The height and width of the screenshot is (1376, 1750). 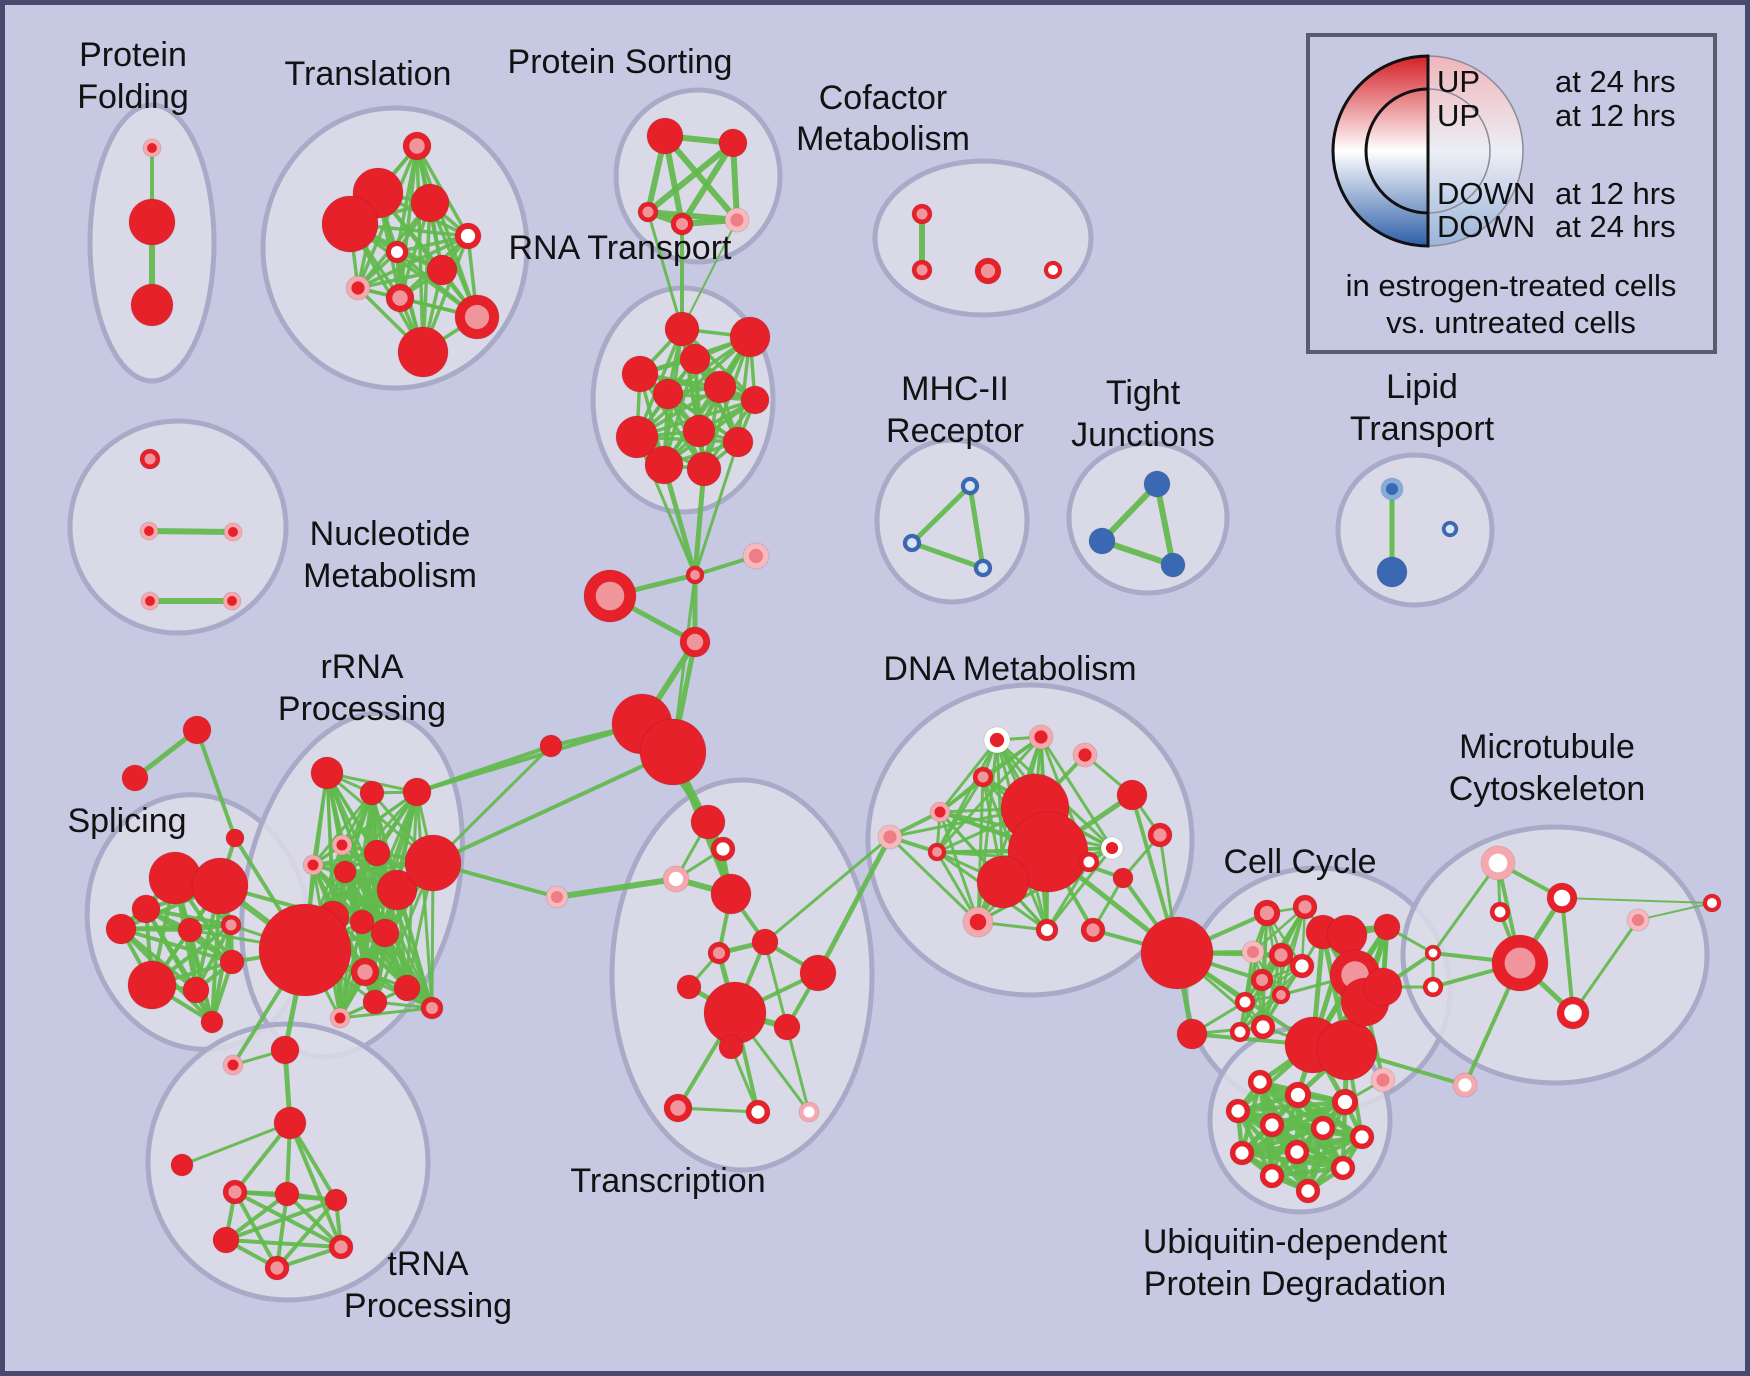 I want to click on network-node-ub4, so click(x=1272, y=1125).